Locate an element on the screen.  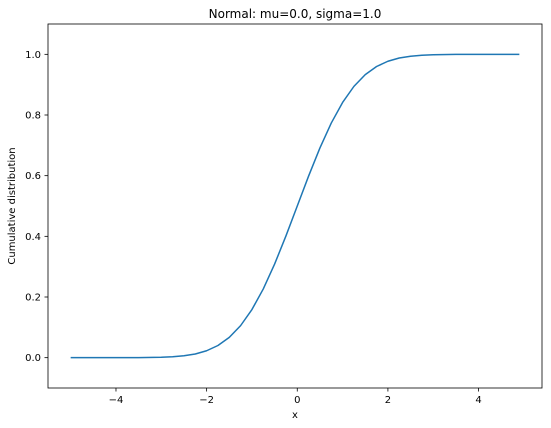
y-tick-label: 0.8 is located at coordinates (33, 116).